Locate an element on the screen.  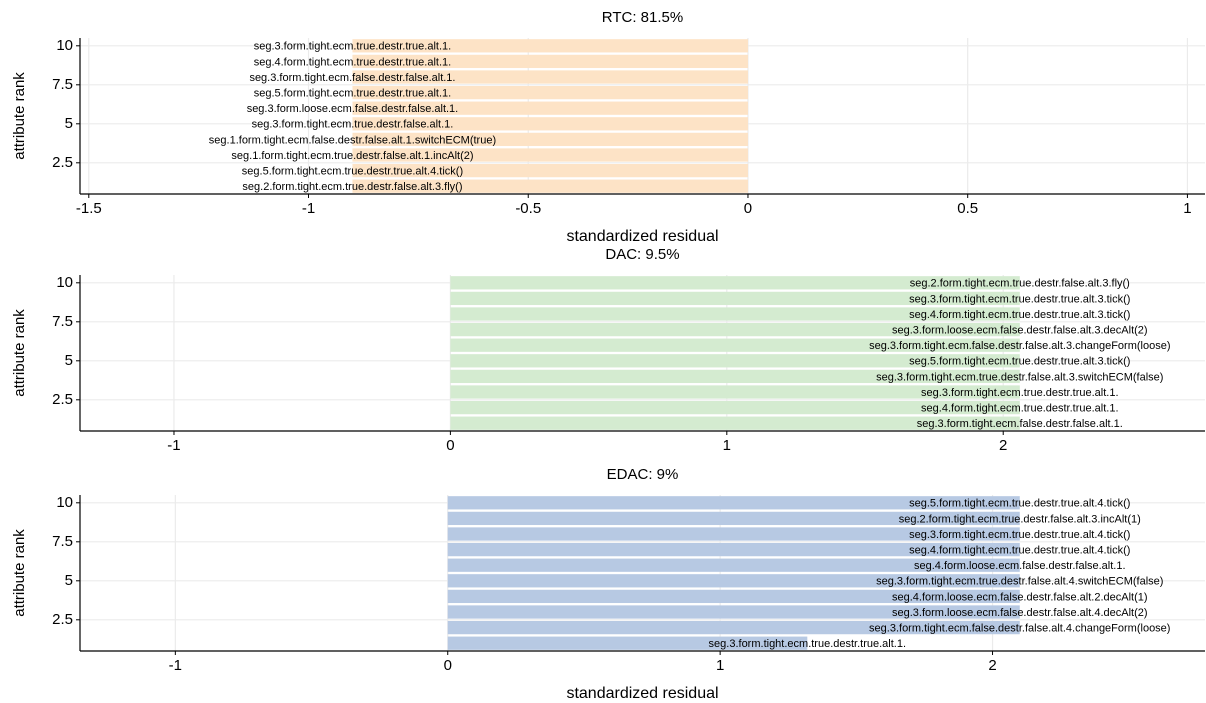
panel-title: EDAC: 9% is located at coordinates (643, 474).